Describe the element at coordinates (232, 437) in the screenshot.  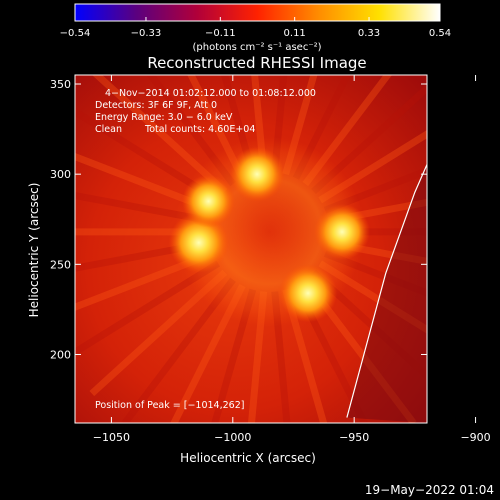
I see `x-tick-label: −1000` at that location.